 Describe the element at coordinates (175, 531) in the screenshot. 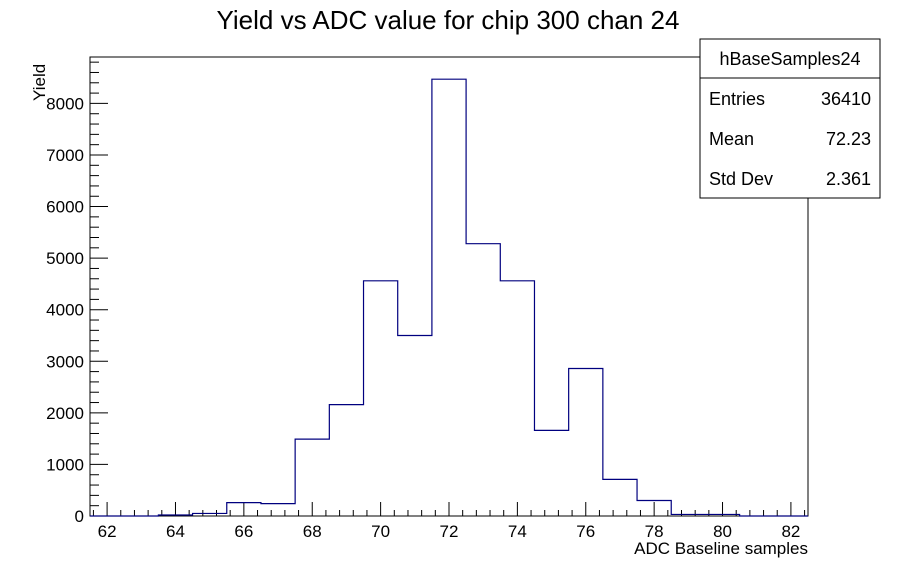

I see `x-tick-label: 64` at that location.